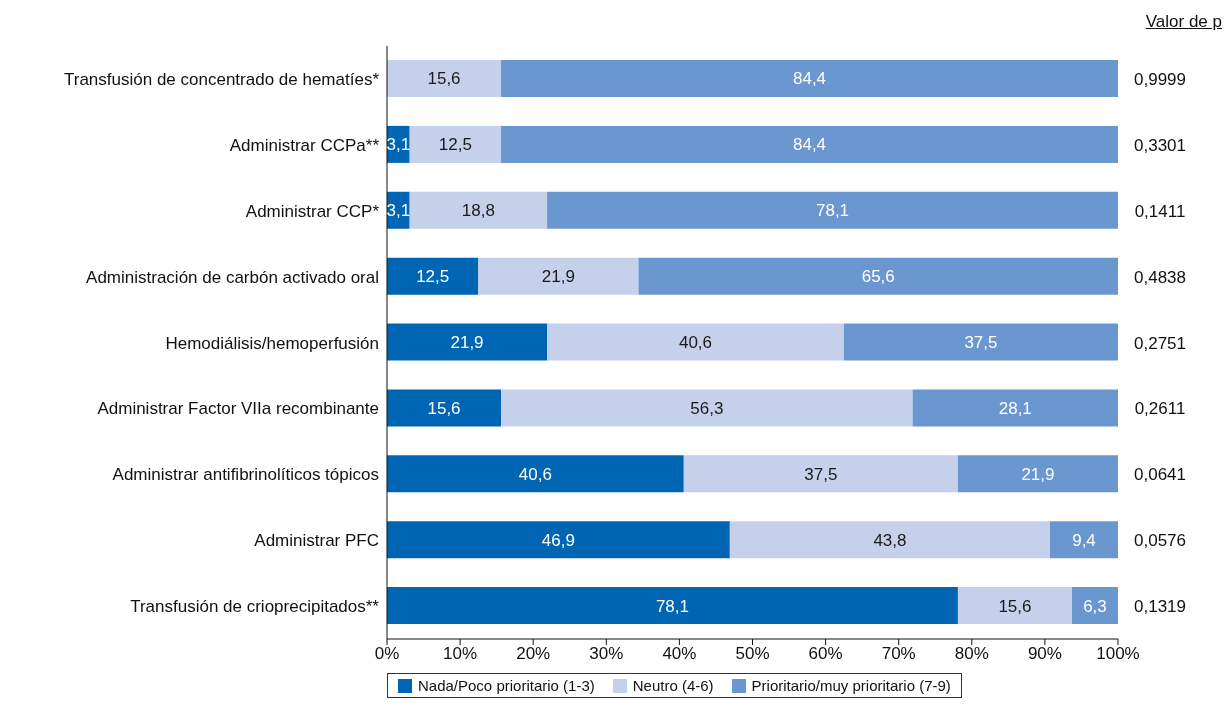 The height and width of the screenshot is (705, 1232). I want to click on legend-label: Prioritario/muy prioritario (7-9), so click(850, 685).